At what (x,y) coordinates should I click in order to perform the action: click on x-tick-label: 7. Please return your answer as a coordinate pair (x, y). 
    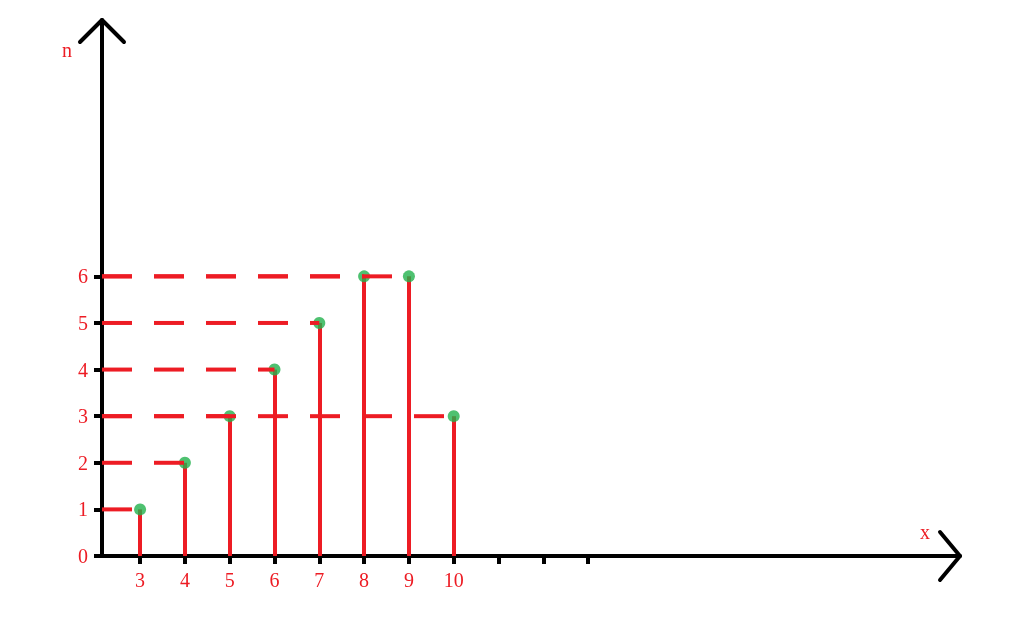
    Looking at the image, I should click on (319, 580).